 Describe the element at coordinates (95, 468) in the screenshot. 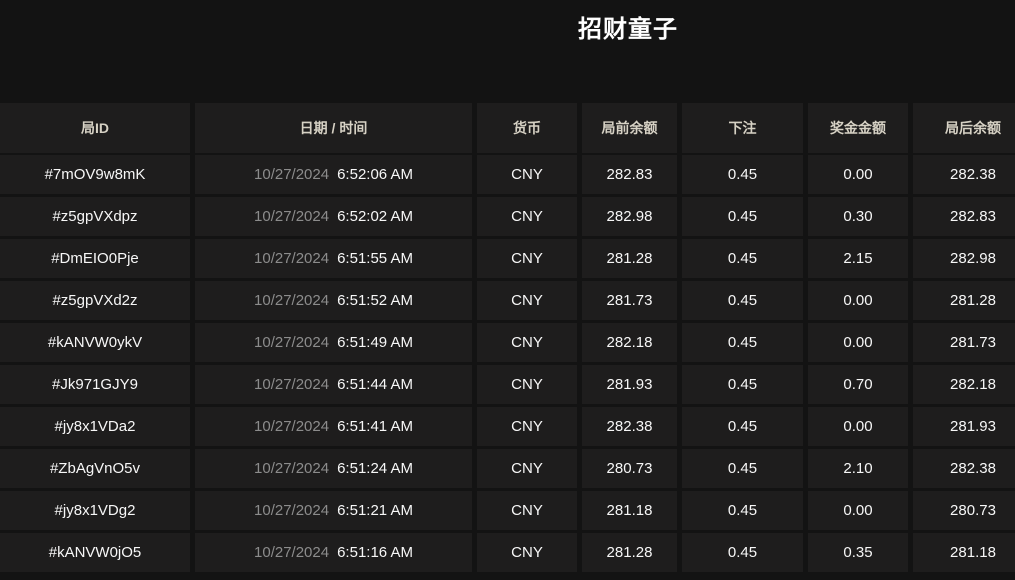

I see `round-id-cell: #ZbAgVnO5v` at that location.